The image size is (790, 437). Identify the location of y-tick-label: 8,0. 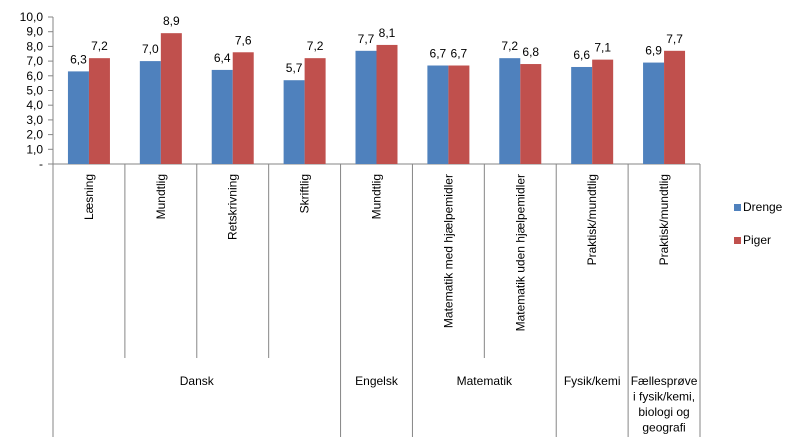
(34, 46).